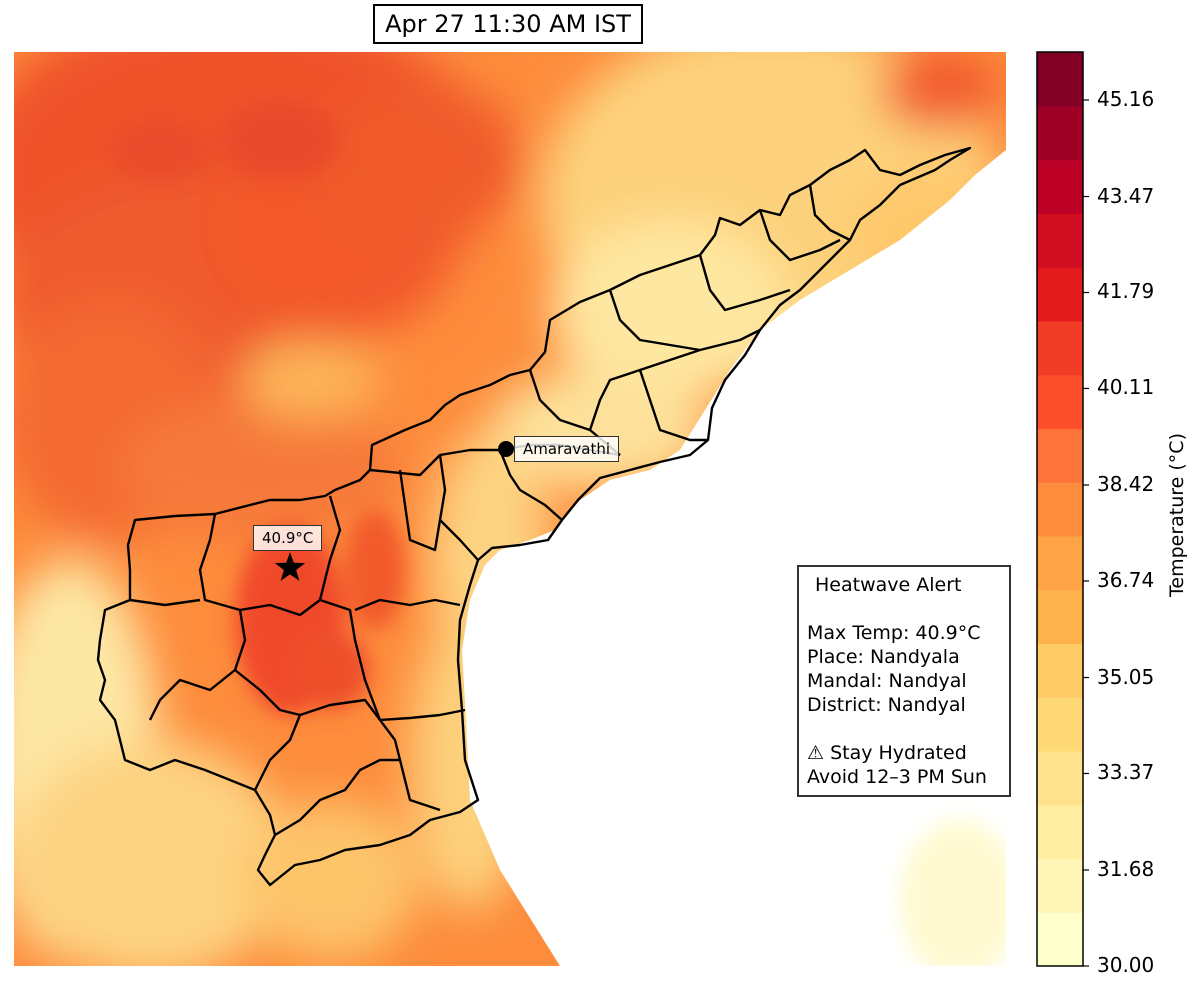 This screenshot has height=998, width=1200. What do you see at coordinates (1126, 869) in the screenshot?
I see `colorbar-tick-label: 31.68` at bounding box center [1126, 869].